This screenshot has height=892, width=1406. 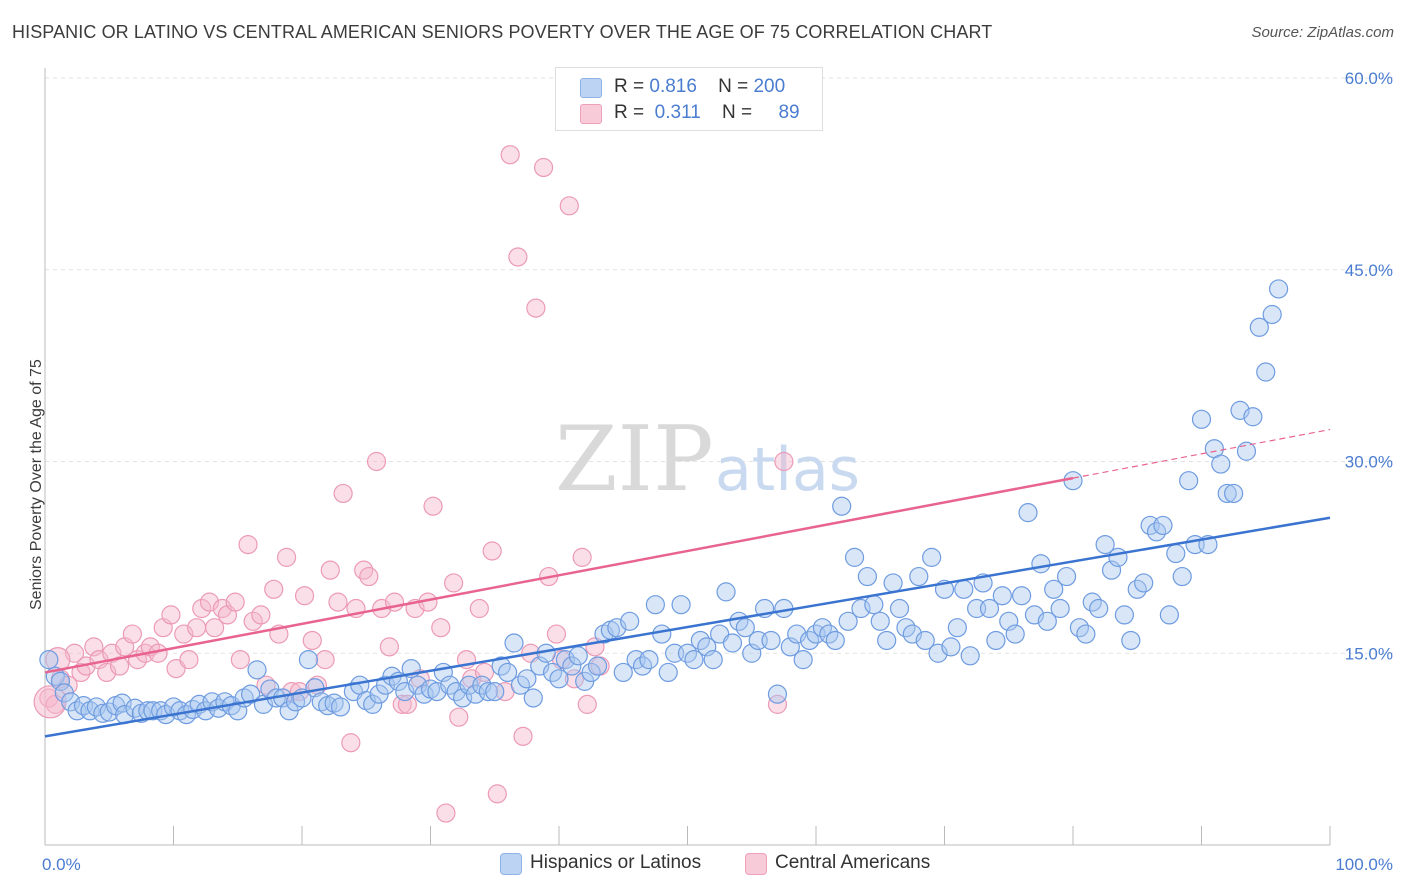 I want to click on x-tick-label: 100.0%, so click(x=1364, y=864).